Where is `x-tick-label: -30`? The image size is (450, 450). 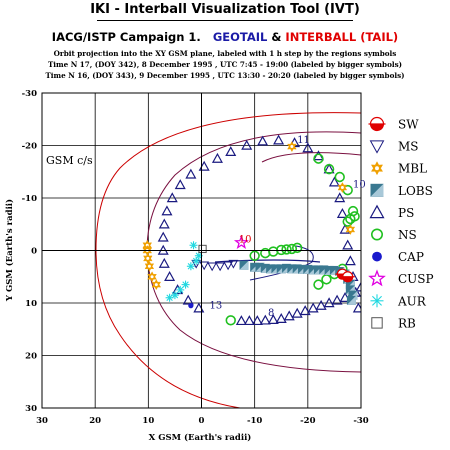
x-tick-label: -30 is located at coordinates (360, 421).